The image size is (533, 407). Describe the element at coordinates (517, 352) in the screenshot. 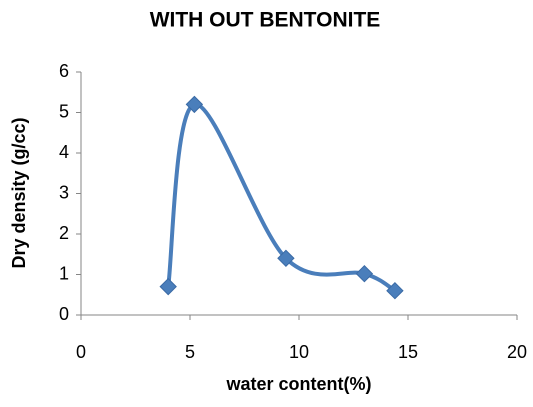

I see `x-tick-label: 20` at that location.